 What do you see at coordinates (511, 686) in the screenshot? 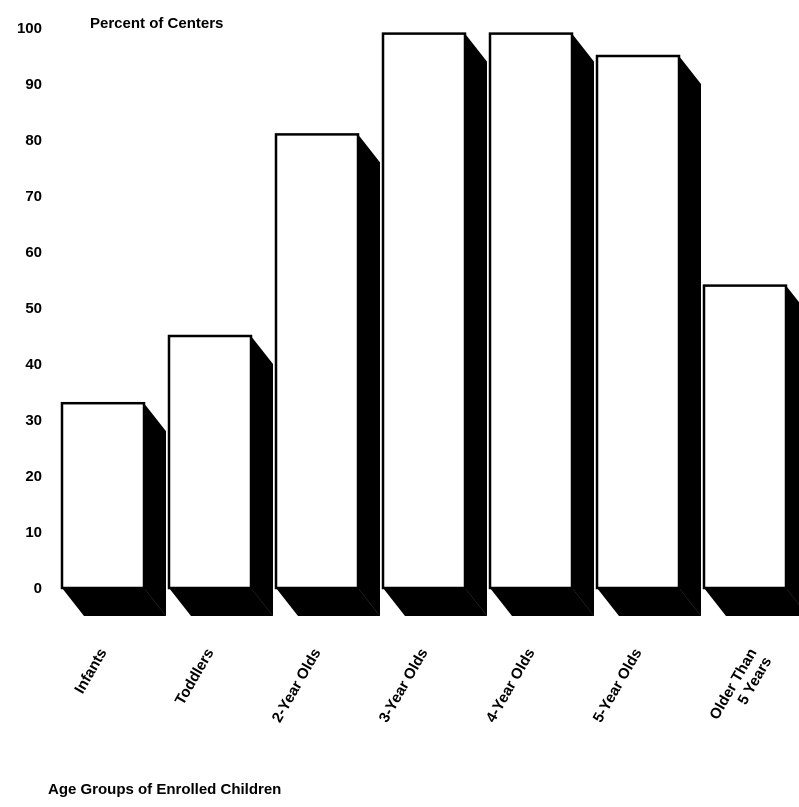
I see `x-tick-label: 4-Year Olds` at bounding box center [511, 686].